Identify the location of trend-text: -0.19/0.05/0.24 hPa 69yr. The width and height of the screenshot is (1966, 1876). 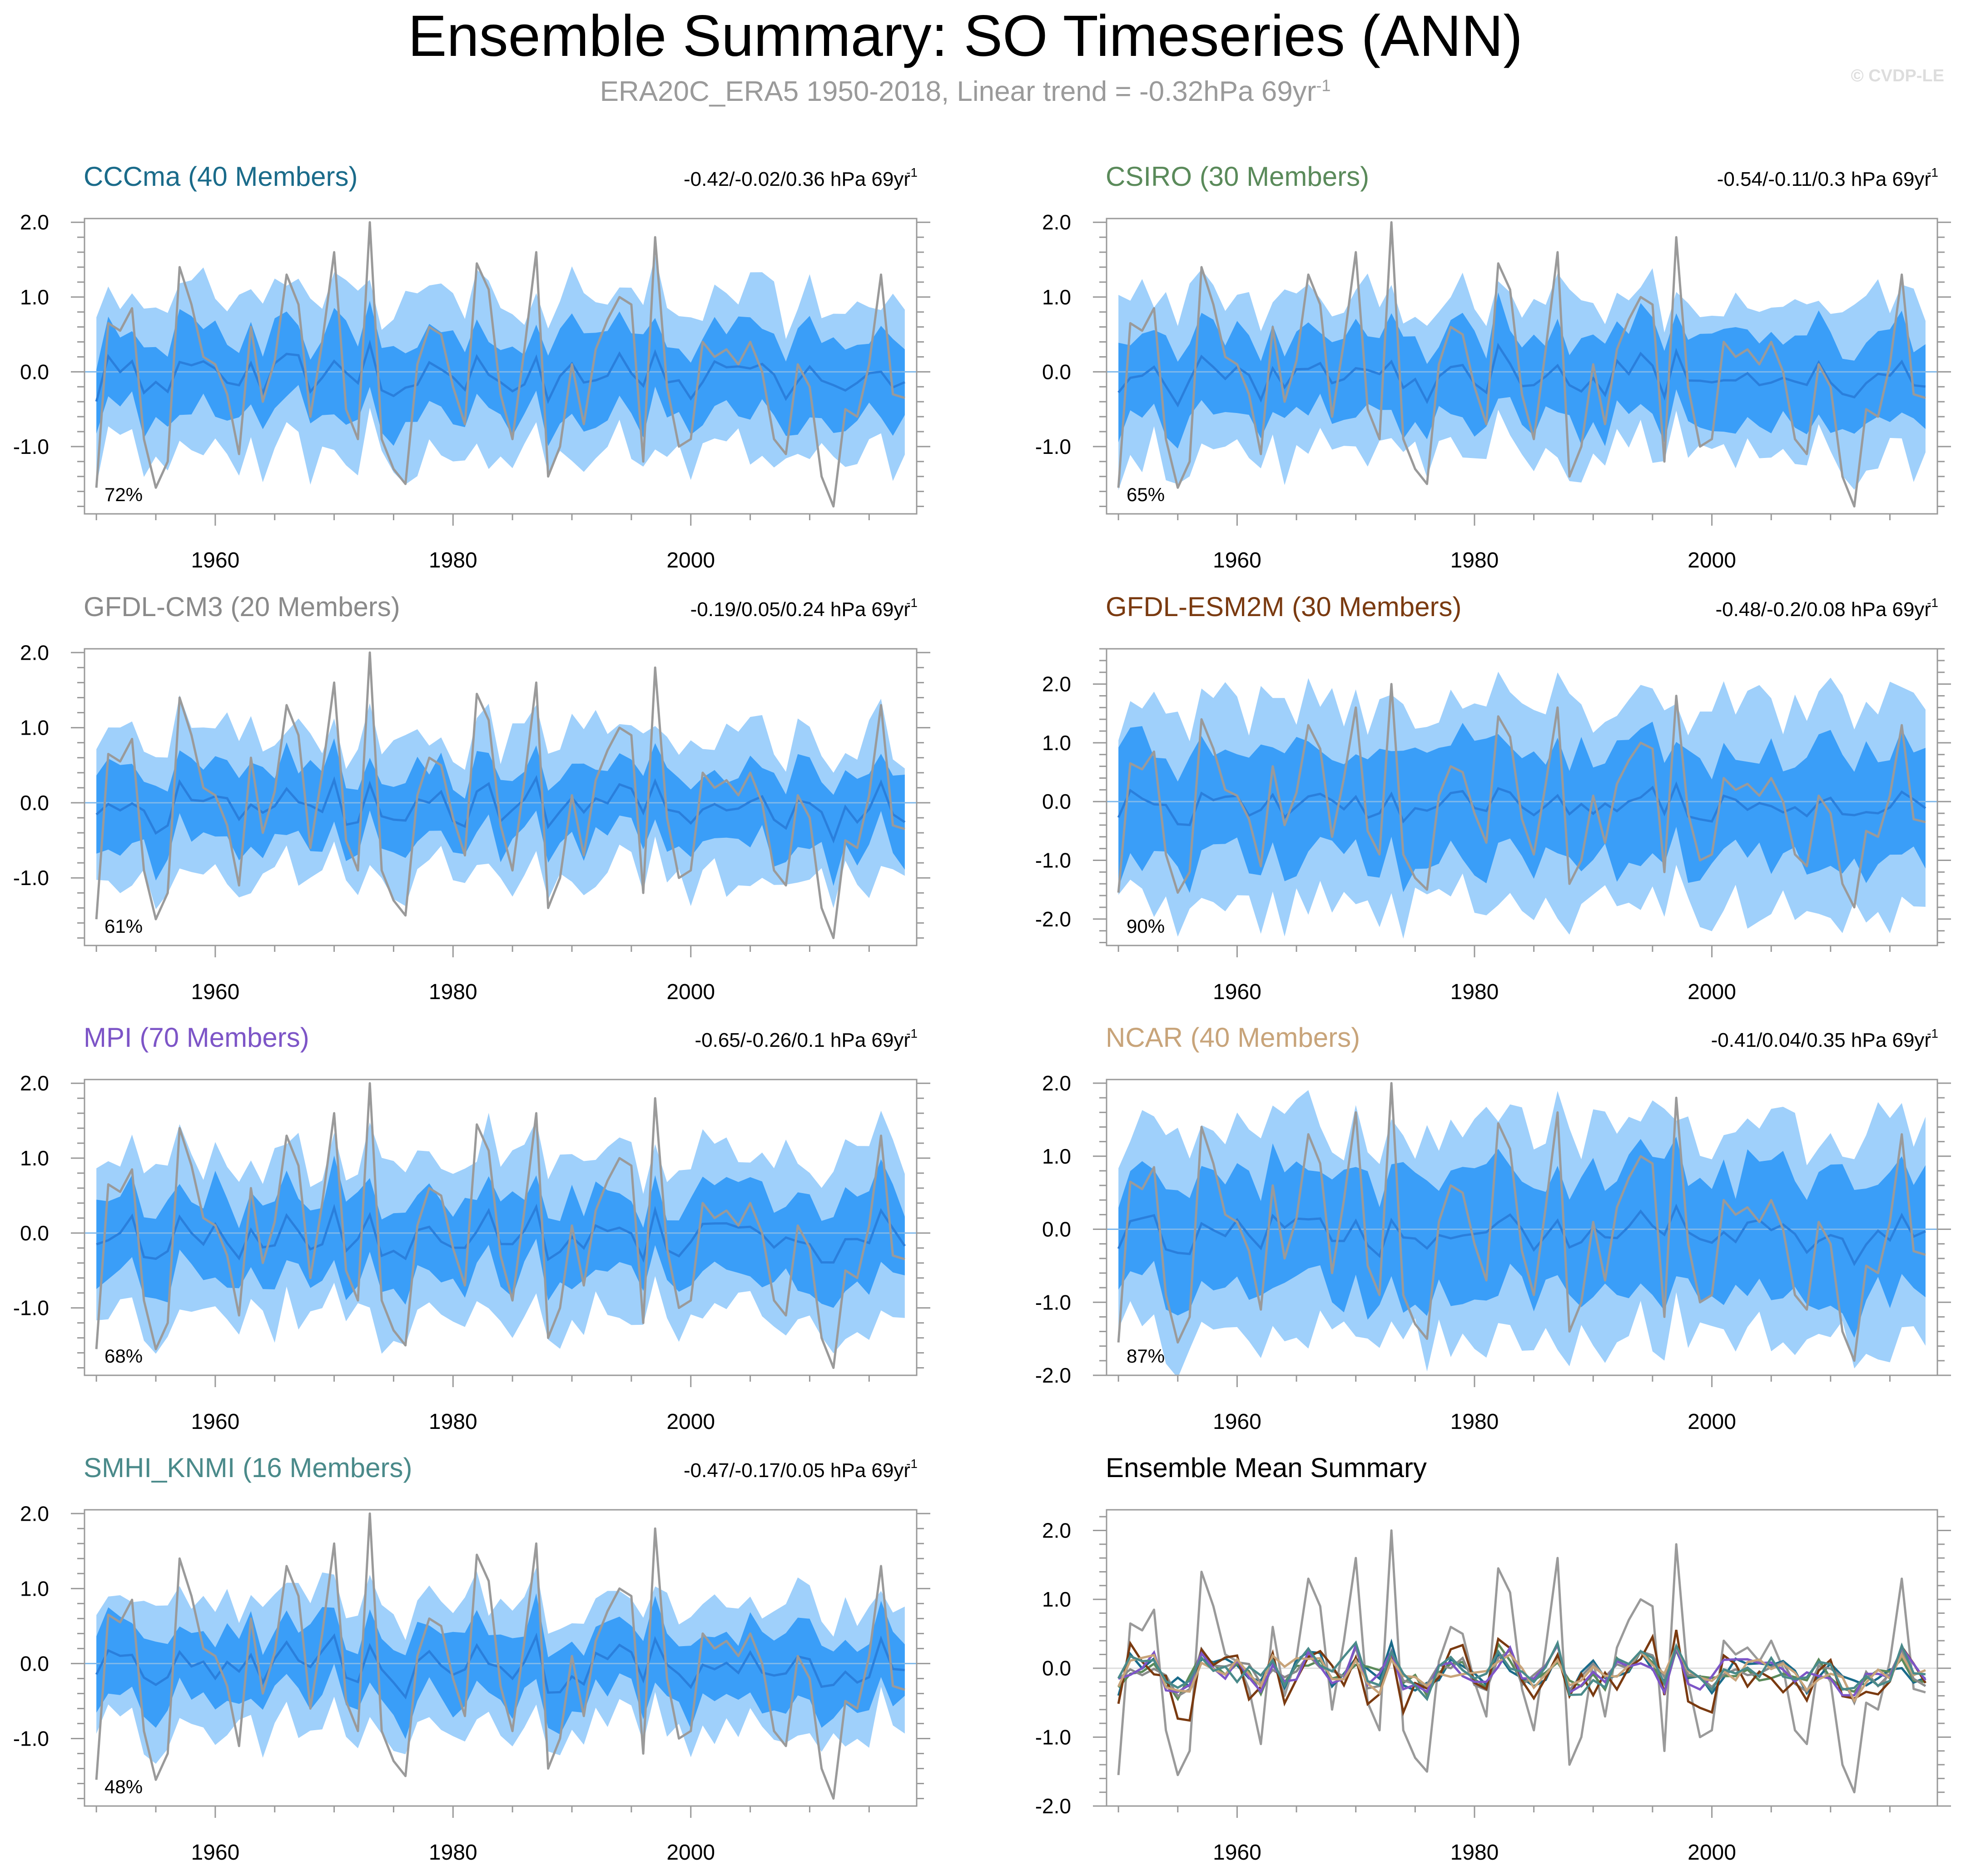
(800, 610).